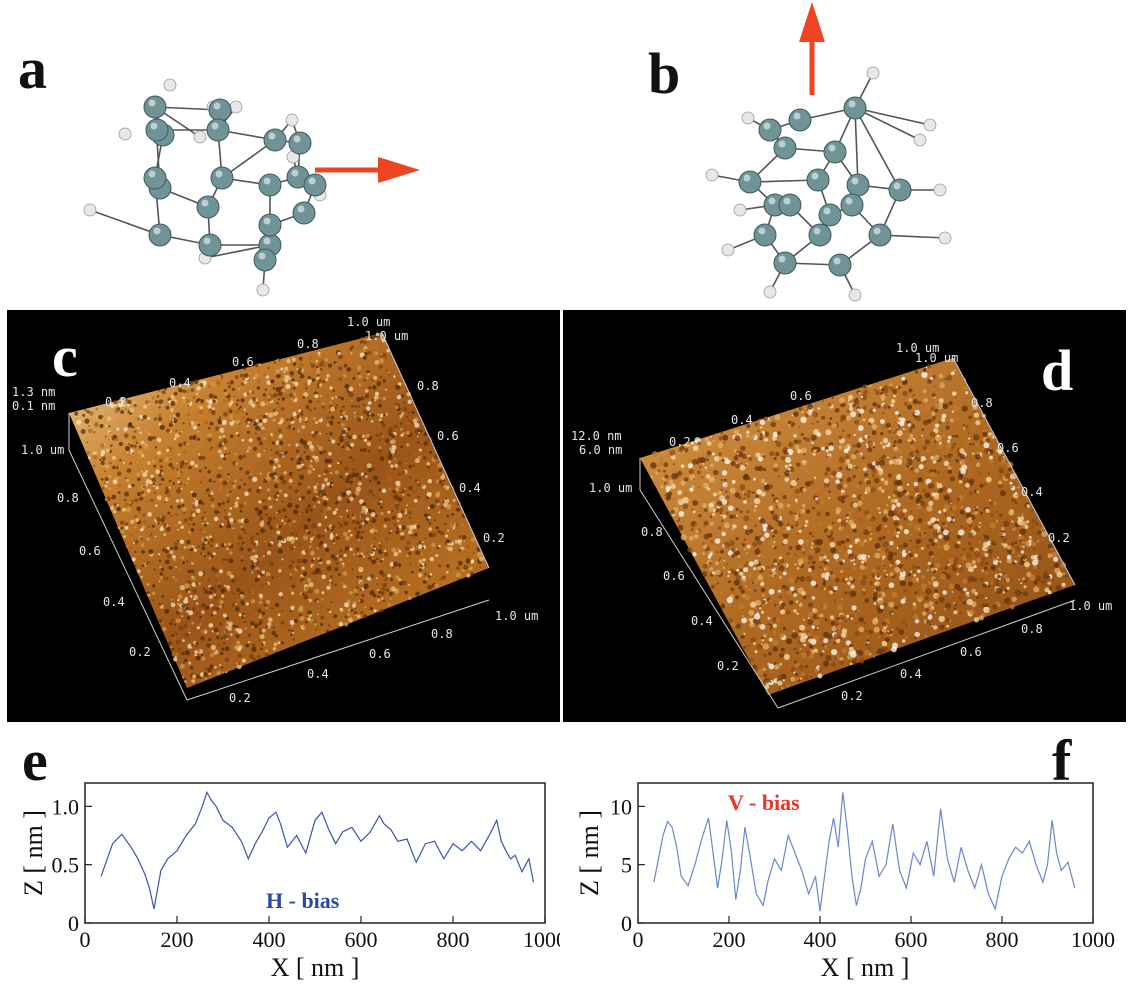  What do you see at coordinates (621, 806) in the screenshot?
I see `y-tick-label: 10` at bounding box center [621, 806].